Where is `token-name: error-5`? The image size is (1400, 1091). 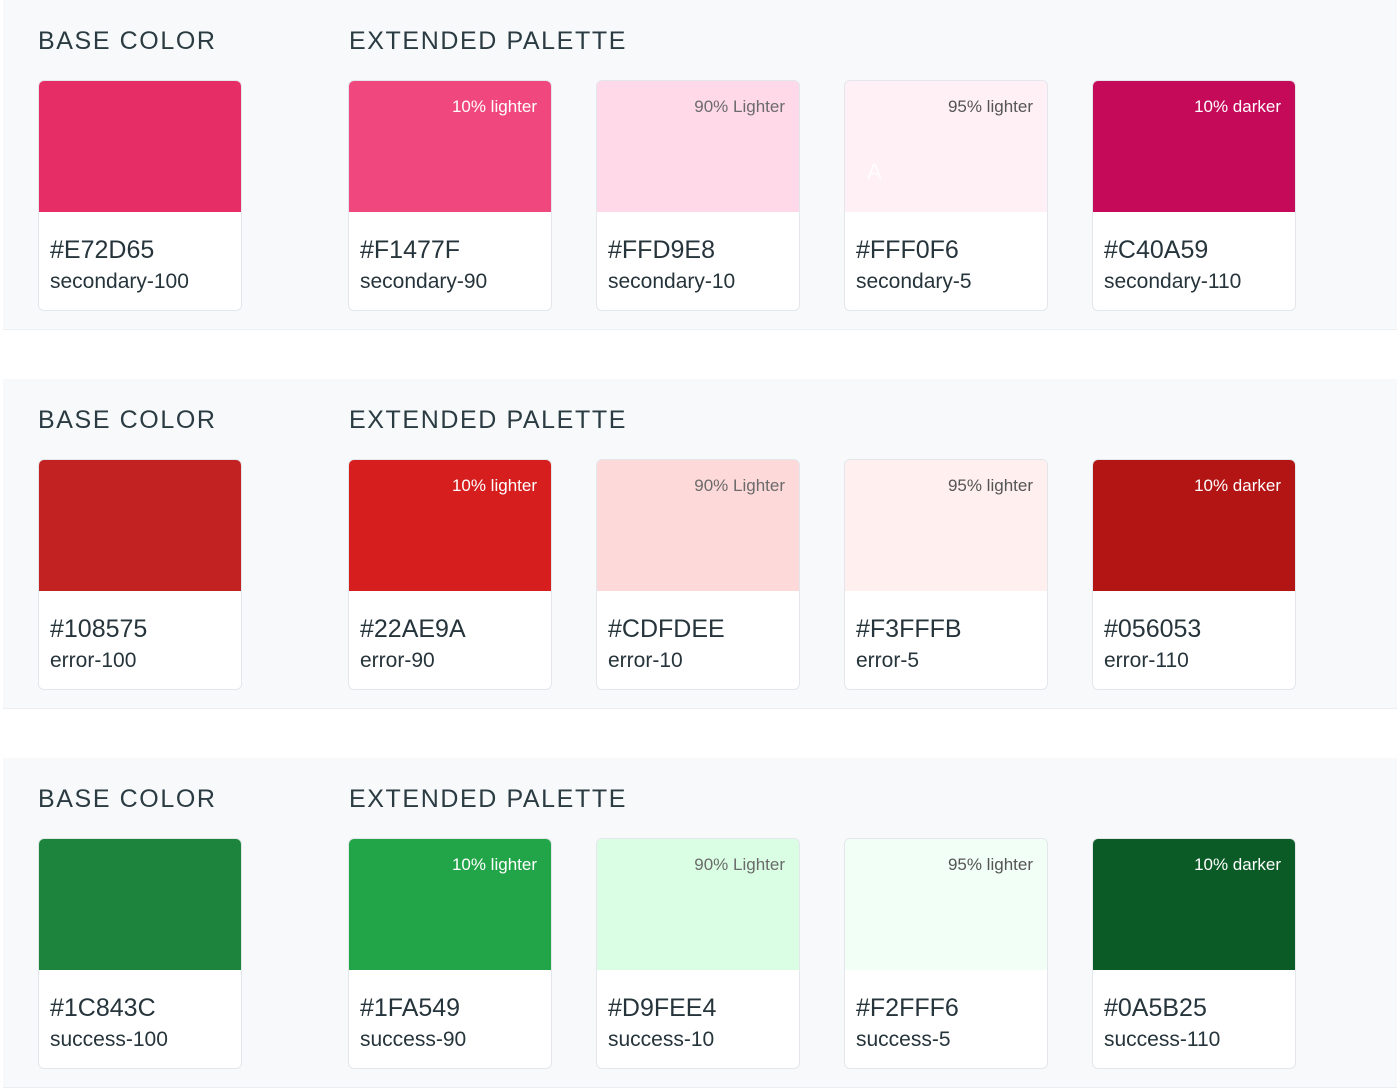
token-name: error-5 is located at coordinates (888, 660).